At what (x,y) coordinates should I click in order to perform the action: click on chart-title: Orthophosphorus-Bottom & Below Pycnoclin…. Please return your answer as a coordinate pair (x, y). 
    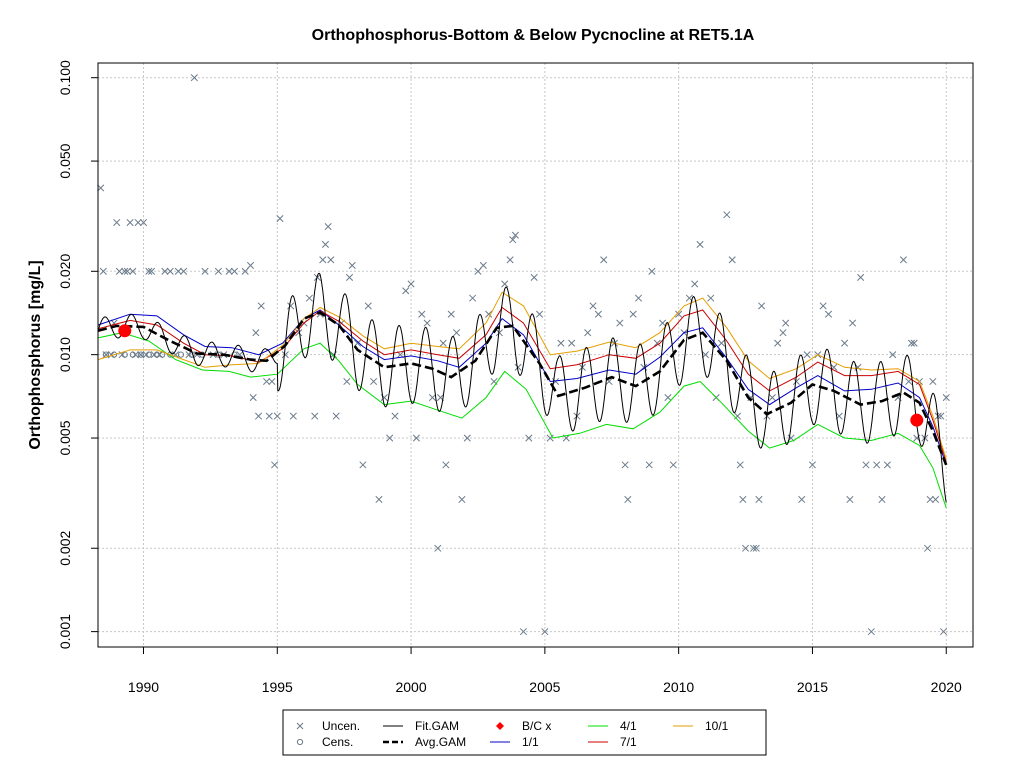
    Looking at the image, I should click on (533, 35).